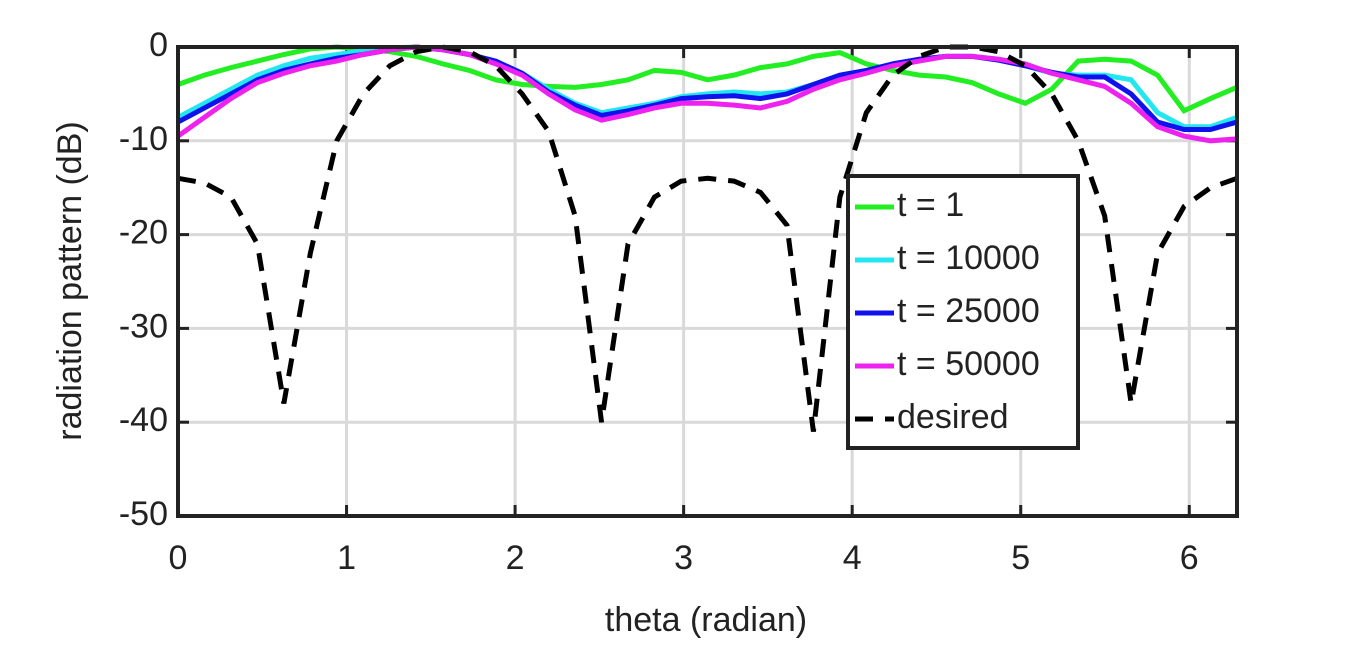 The height and width of the screenshot is (656, 1366). What do you see at coordinates (143, 326) in the screenshot?
I see `y-tick-label: -30` at bounding box center [143, 326].